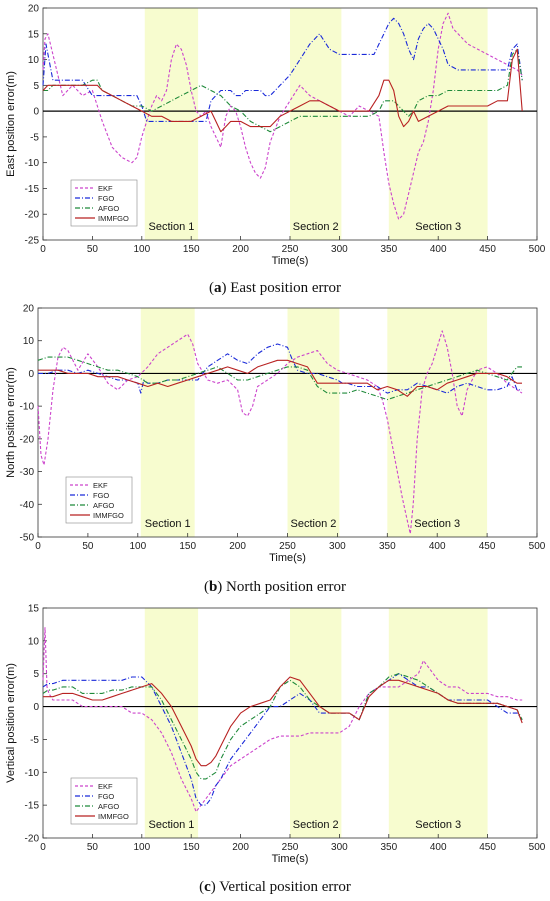 Image resolution: width=550 pixels, height=901 pixels. I want to click on y-axis-label: Vertical position error(m), so click(11, 723).